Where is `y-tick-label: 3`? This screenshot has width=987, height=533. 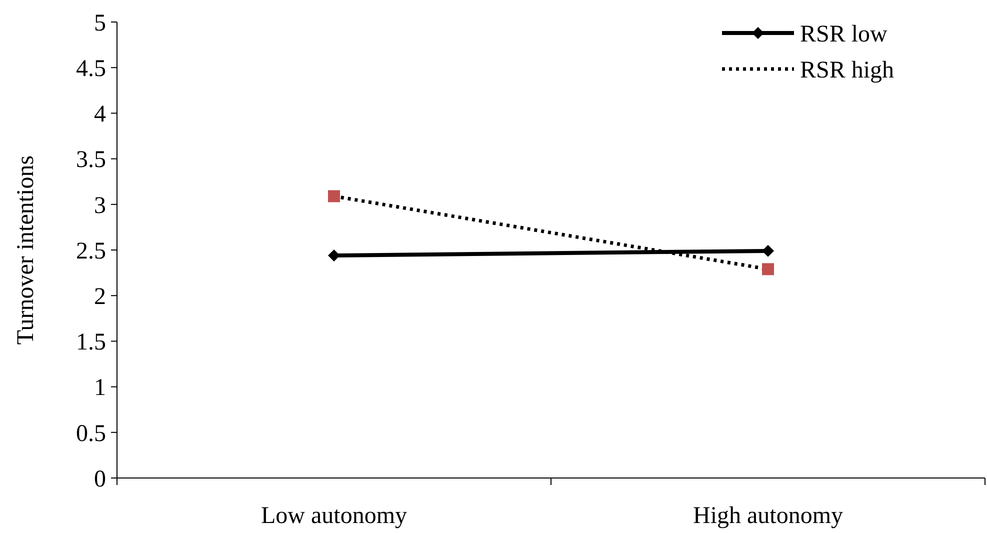 y-tick-label: 3 is located at coordinates (100, 205).